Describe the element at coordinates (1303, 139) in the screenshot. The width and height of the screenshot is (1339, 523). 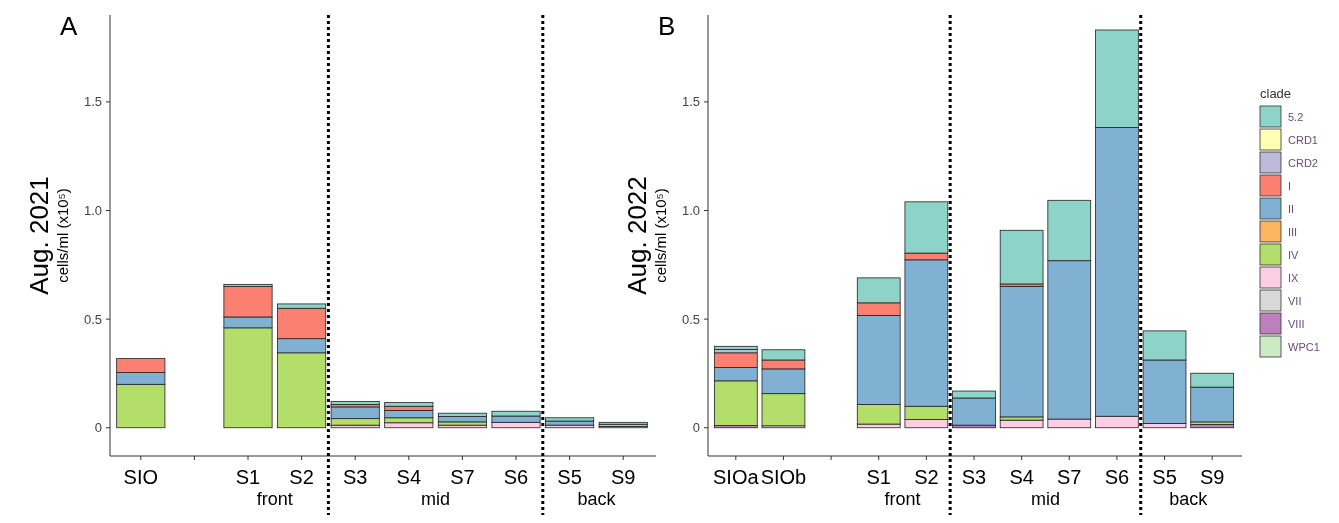
I see `legend-label: CRD1` at that location.